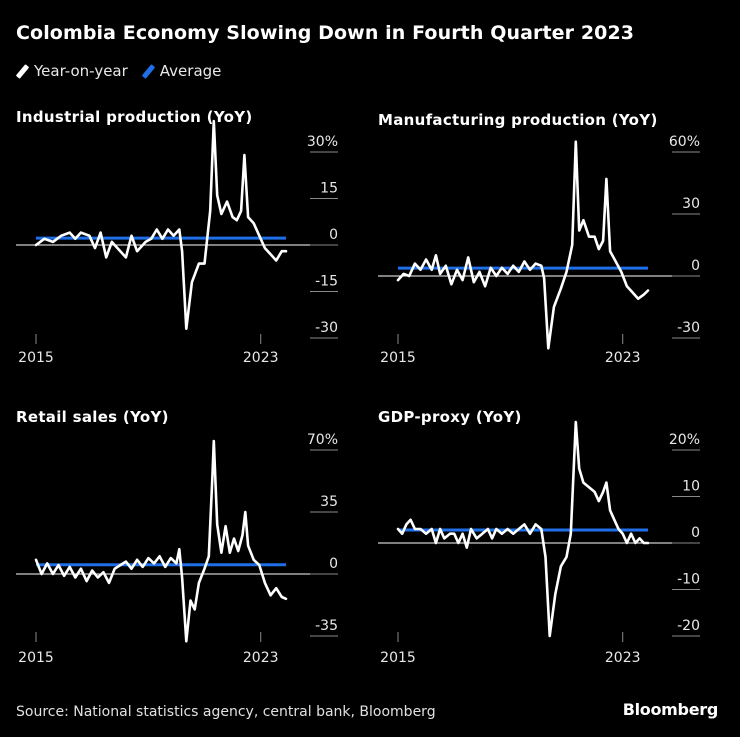  Describe the element at coordinates (688, 328) in the screenshot. I see `manufacturing-ytick-label-3: -30` at that location.